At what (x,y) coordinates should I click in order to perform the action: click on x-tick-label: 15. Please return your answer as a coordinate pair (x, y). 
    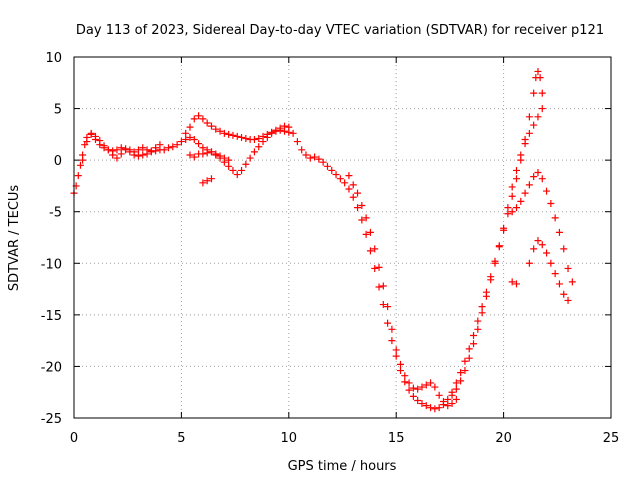
    Looking at the image, I should click on (396, 438).